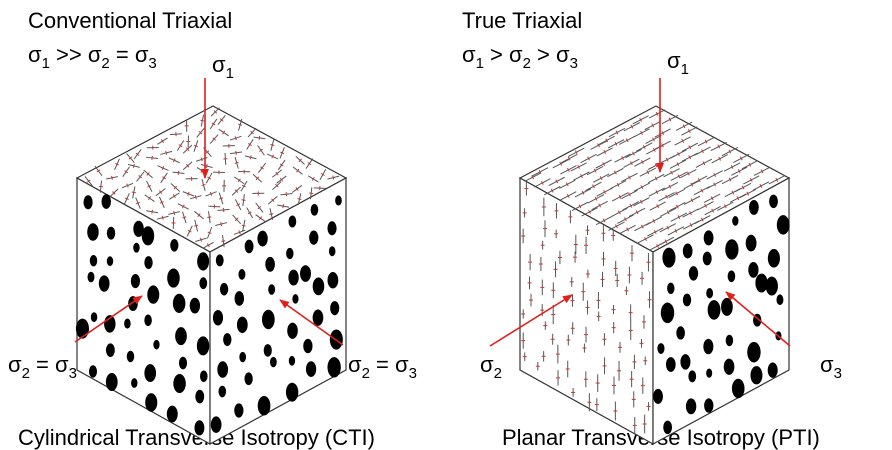 This screenshot has height=450, width=892. I want to click on left-condition: σ1 >> σ2 = σ3, so click(92, 57).